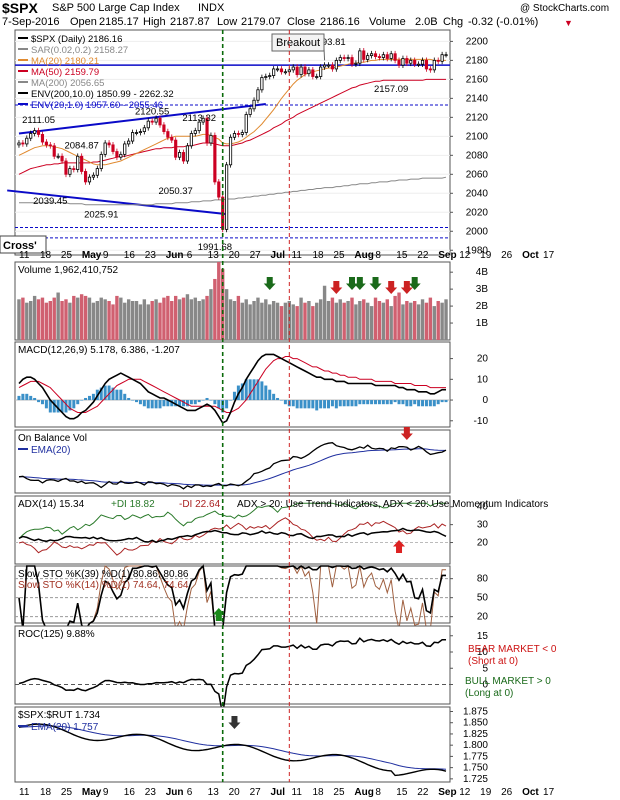 Image resolution: width=620 pixels, height=800 pixels. I want to click on bottom-x-label: 22, so click(423, 792).